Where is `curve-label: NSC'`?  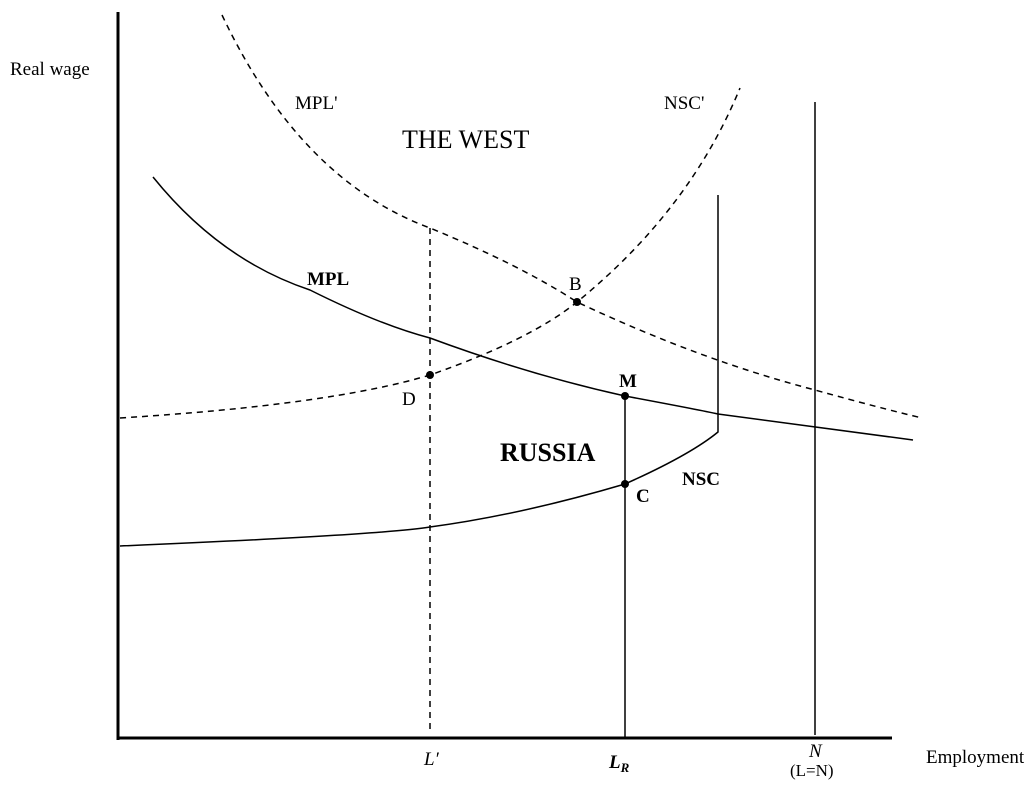
curve-label: NSC' is located at coordinates (684, 103).